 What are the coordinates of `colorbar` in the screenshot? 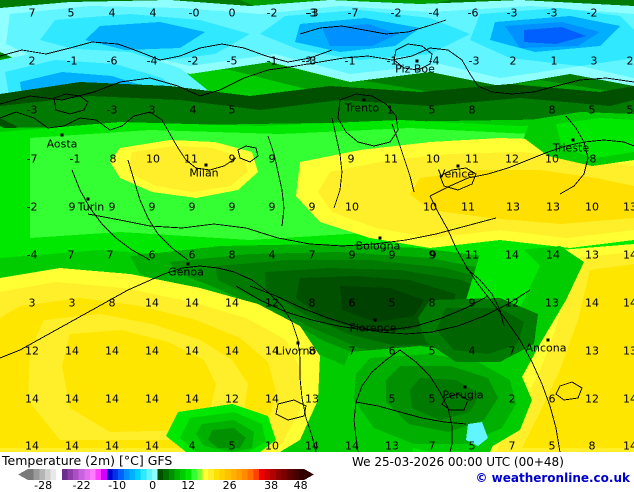 It's located at (166, 474).